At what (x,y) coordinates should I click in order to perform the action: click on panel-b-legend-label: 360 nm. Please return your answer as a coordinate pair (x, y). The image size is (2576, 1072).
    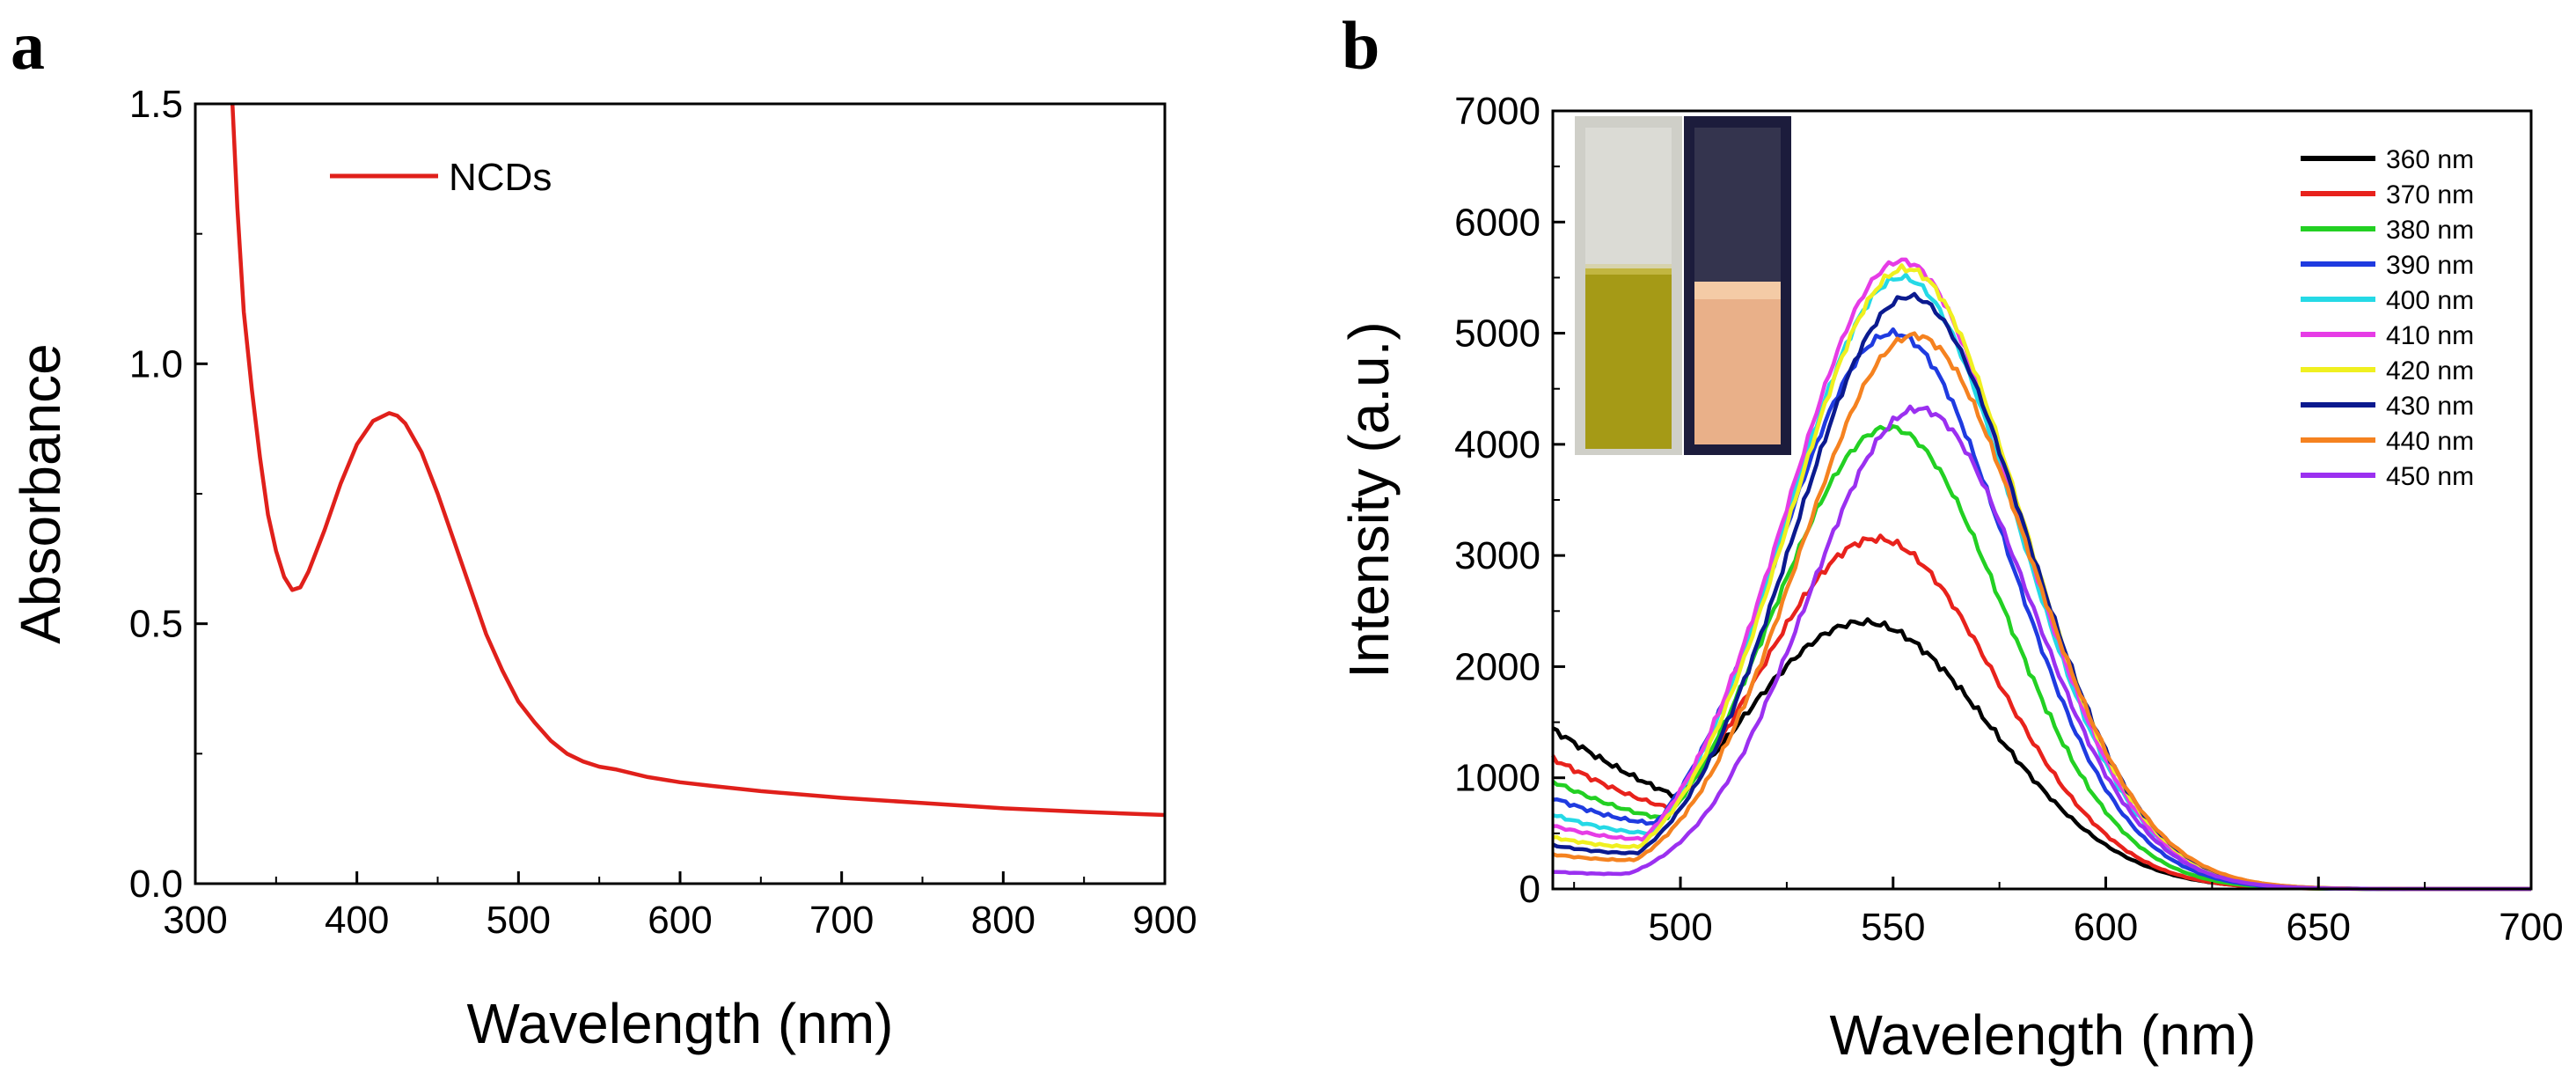
    Looking at the image, I should click on (2430, 159).